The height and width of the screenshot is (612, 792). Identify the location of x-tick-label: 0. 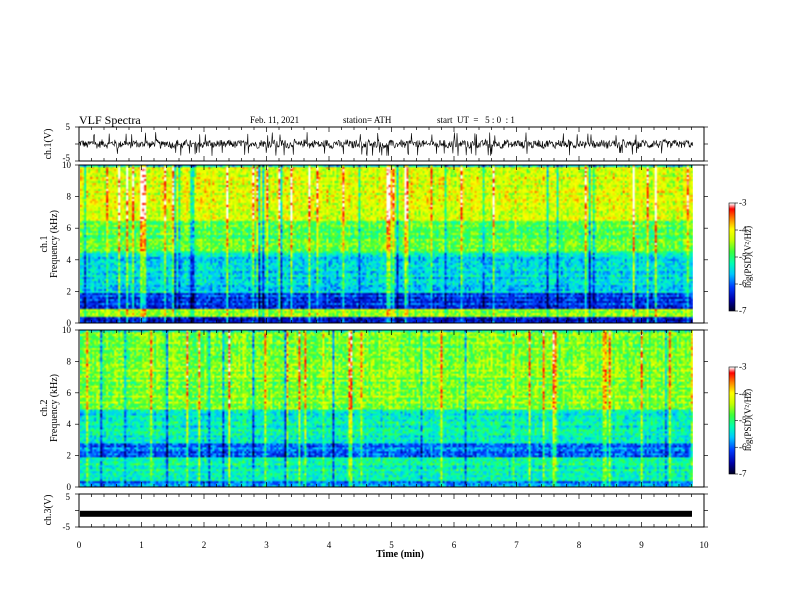
(79, 545).